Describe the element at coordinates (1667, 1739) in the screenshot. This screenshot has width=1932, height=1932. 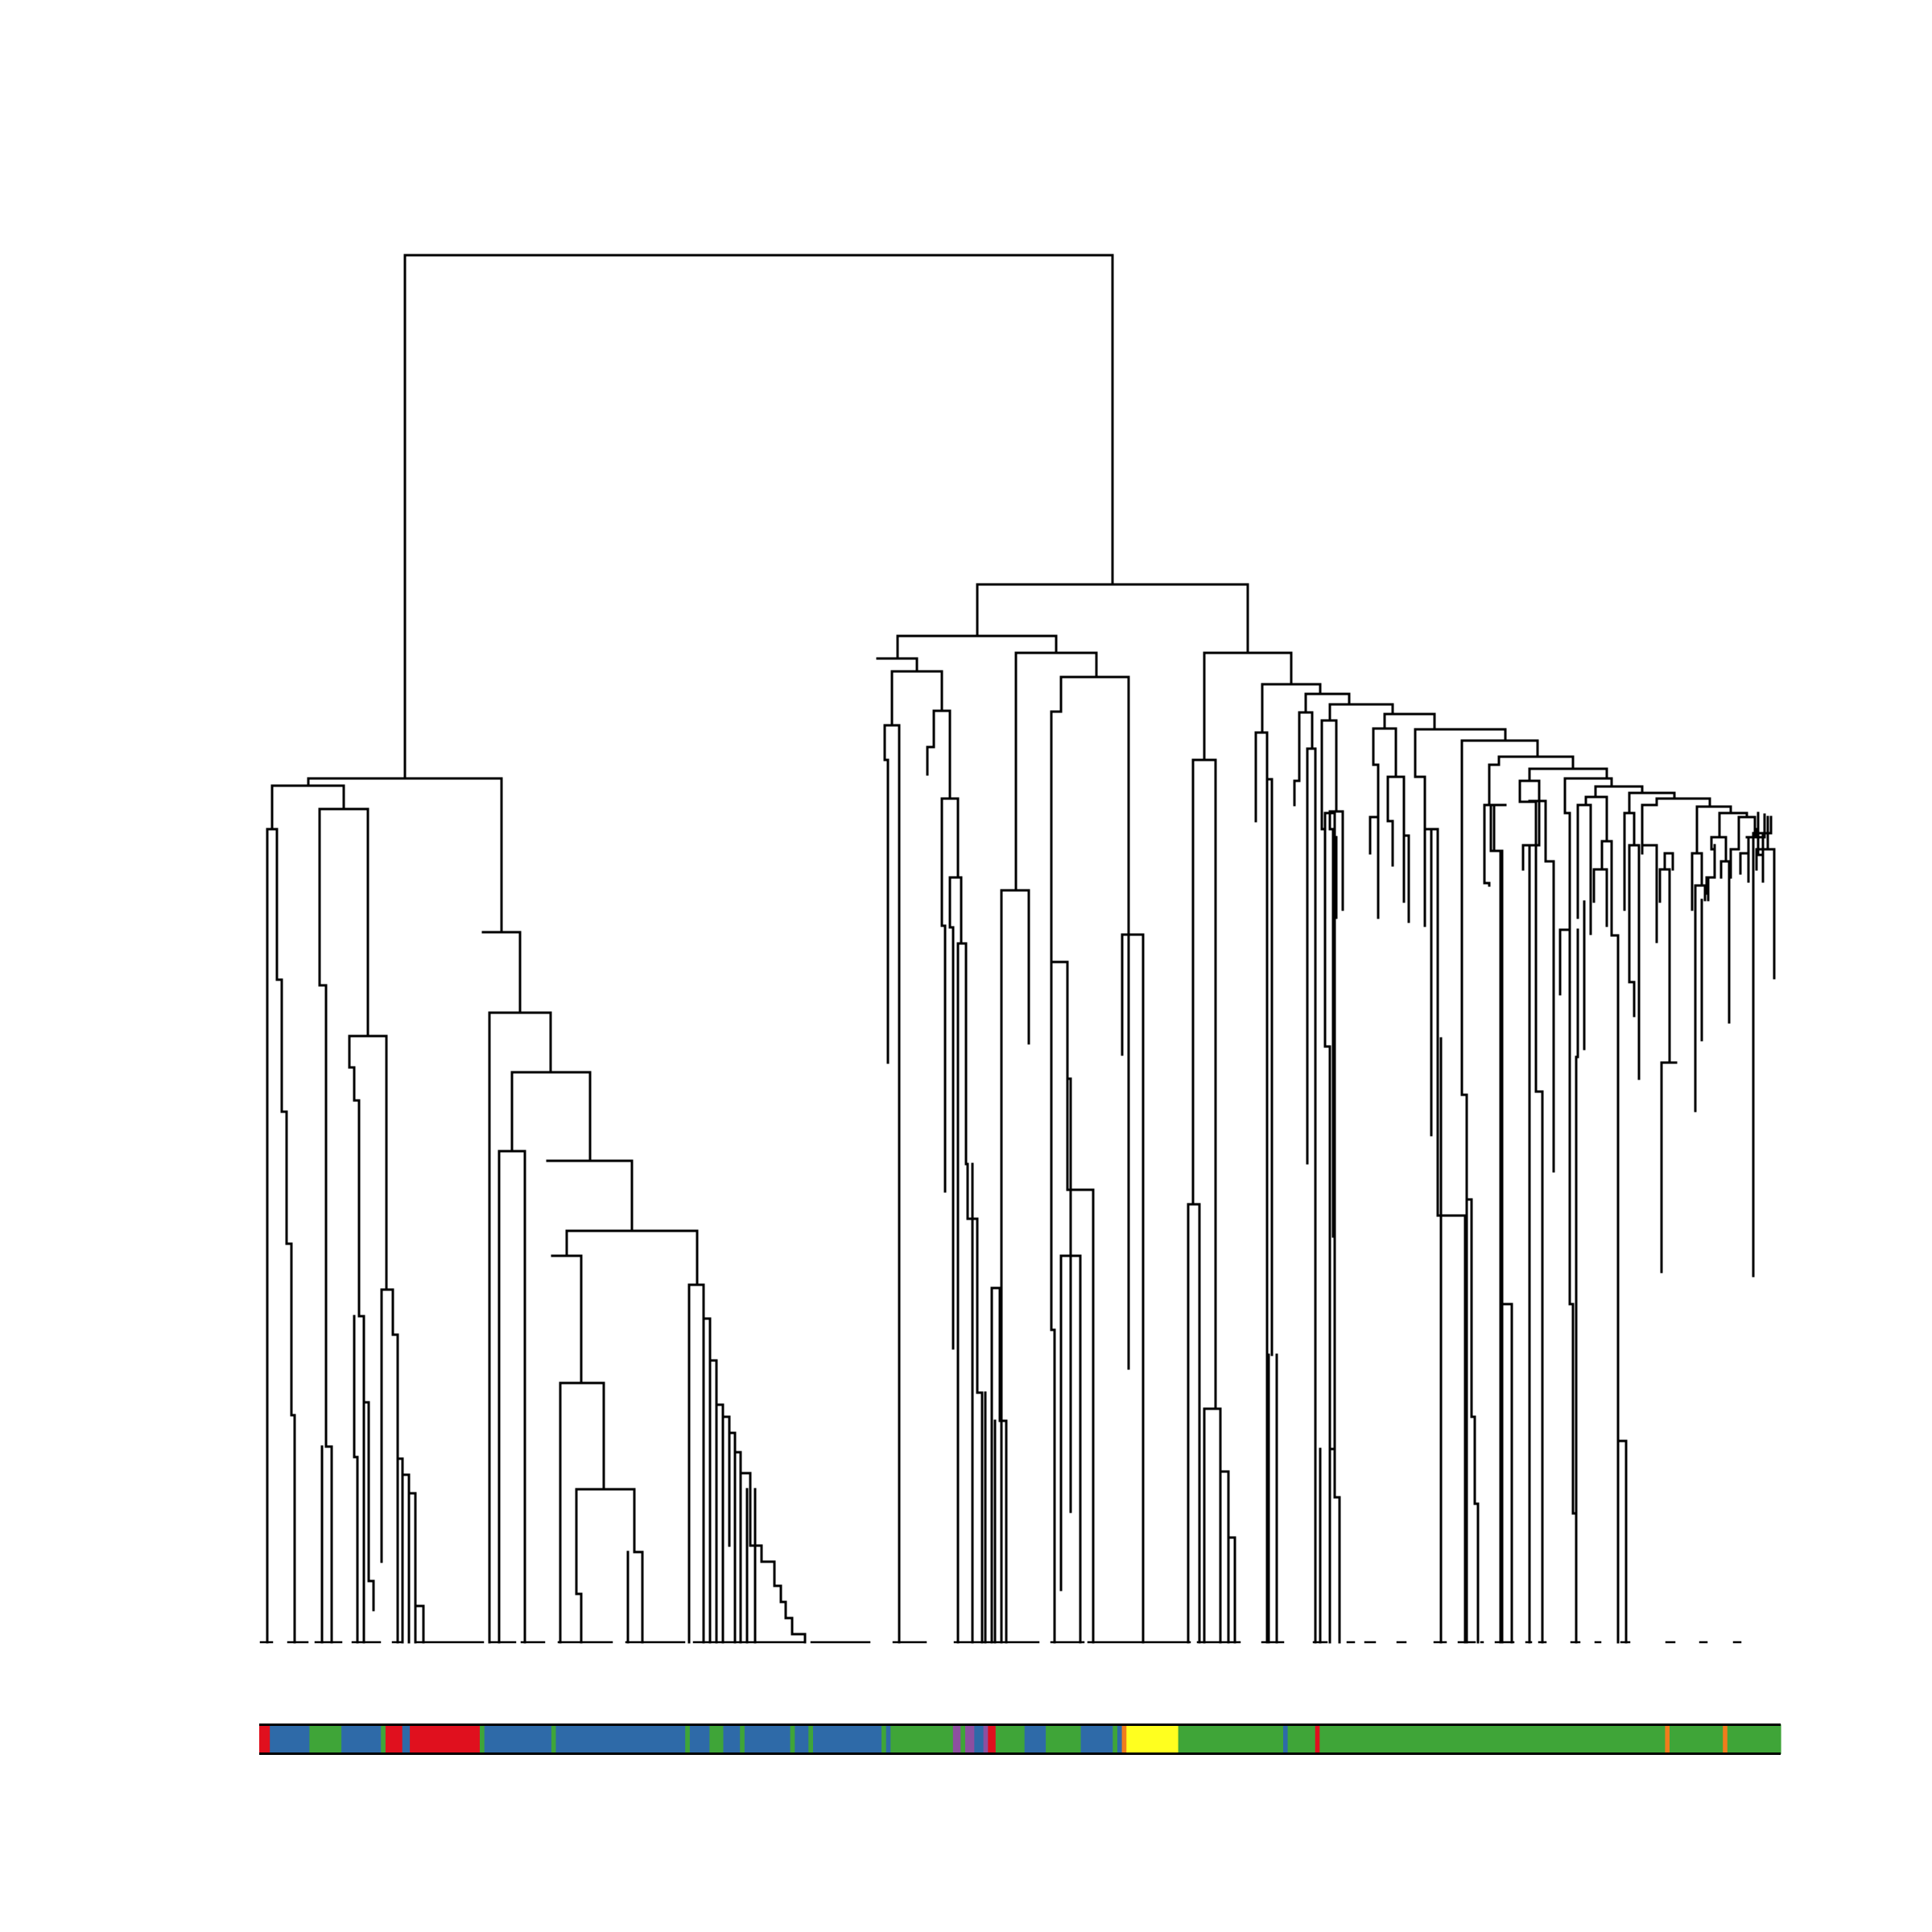
I see `annotation-segment-orange` at that location.